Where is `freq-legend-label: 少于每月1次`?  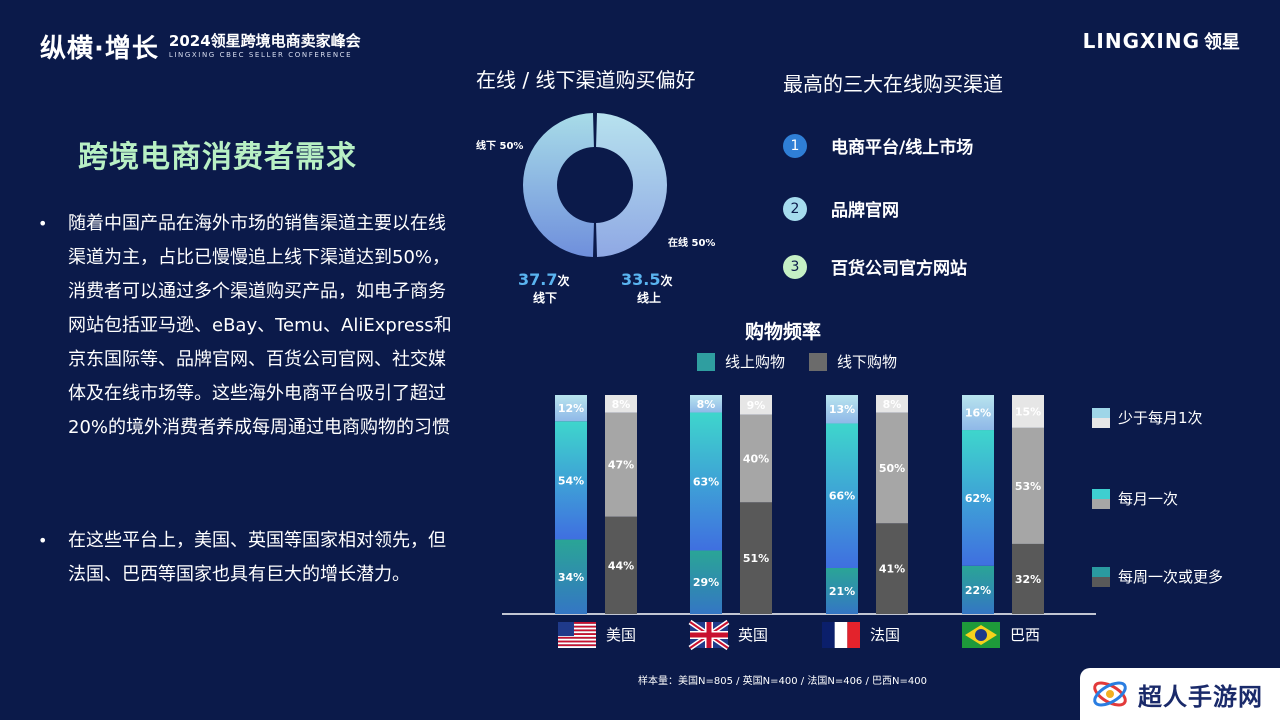 freq-legend-label: 少于每月1次 is located at coordinates (1160, 418).